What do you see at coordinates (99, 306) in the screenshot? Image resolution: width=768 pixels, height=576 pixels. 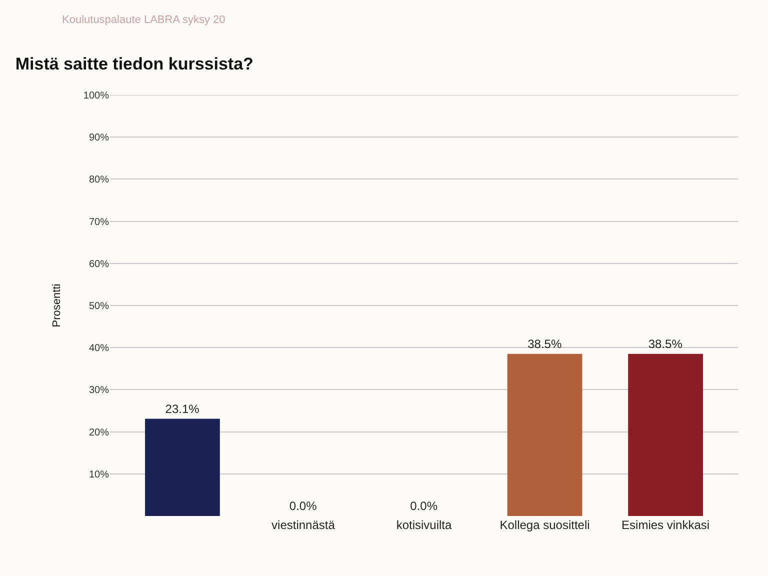 I see `y-tick-label: 50%` at bounding box center [99, 306].